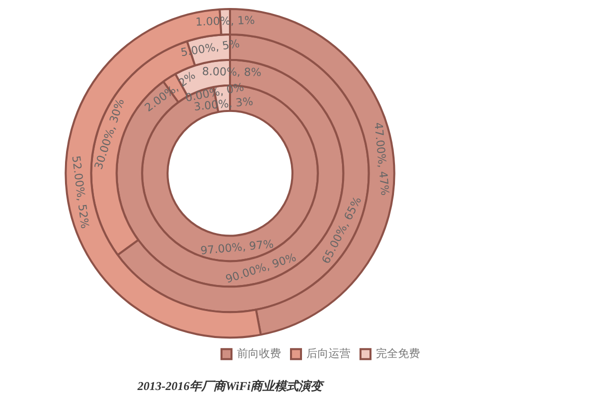 The image size is (600, 408). Describe the element at coordinates (230, 385) in the screenshot. I see `text: 2013-2016年厂商WiFi商业模式演变` at that location.